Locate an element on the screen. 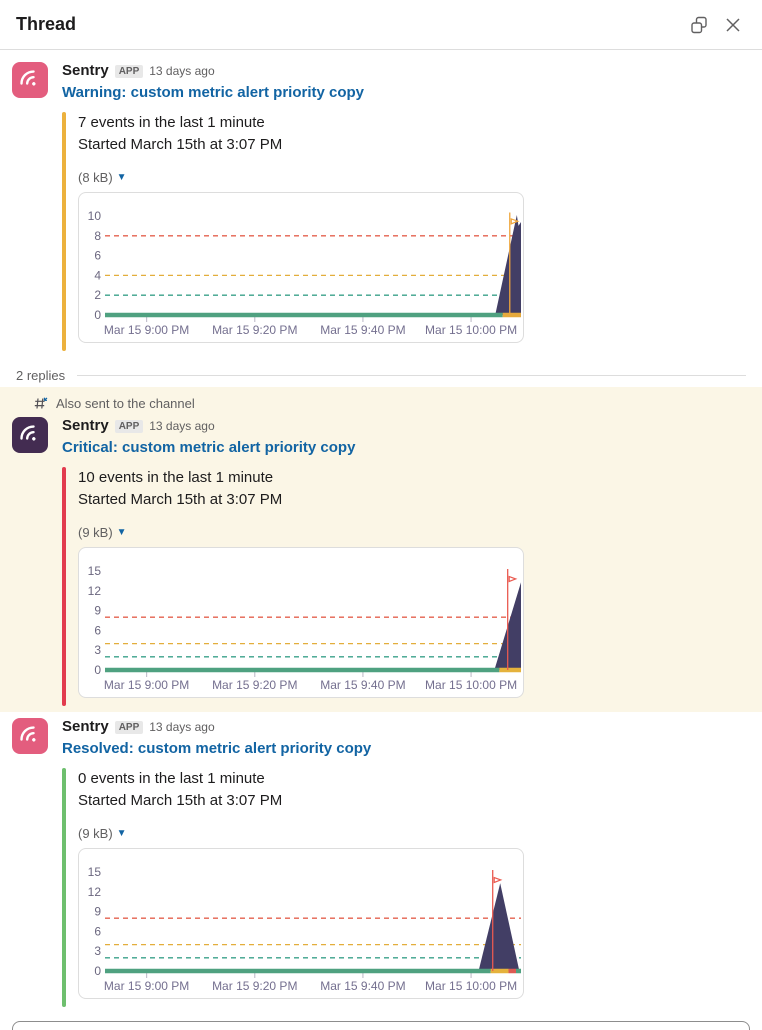  replies-divider: 2 replies is located at coordinates (381, 375).